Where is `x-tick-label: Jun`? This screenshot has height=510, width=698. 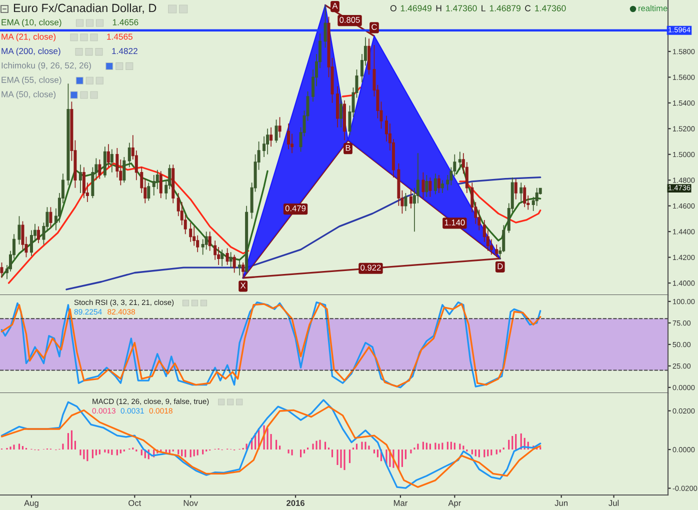
x-tick-label: Jun is located at coordinates (561, 503).